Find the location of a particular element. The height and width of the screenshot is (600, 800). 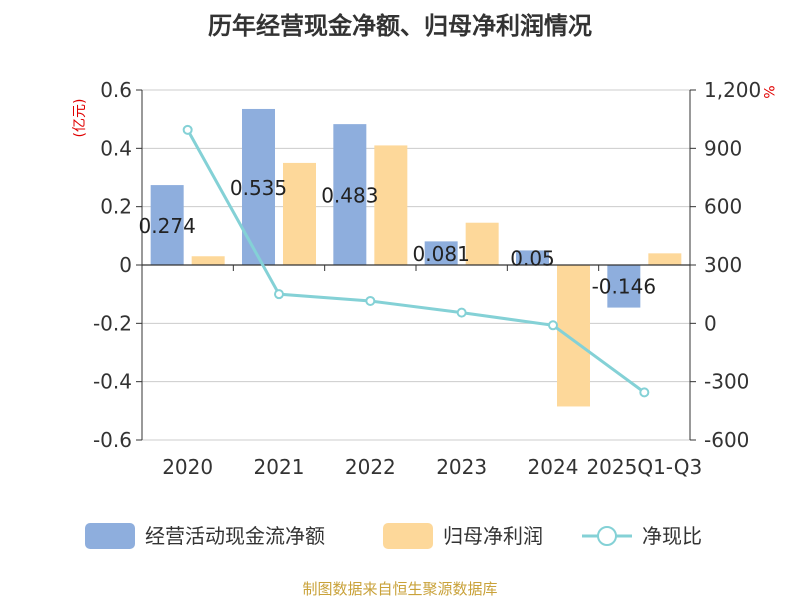

legend: 经营活动现金流净额 归母净利润 净现比 is located at coordinates (393, 536).